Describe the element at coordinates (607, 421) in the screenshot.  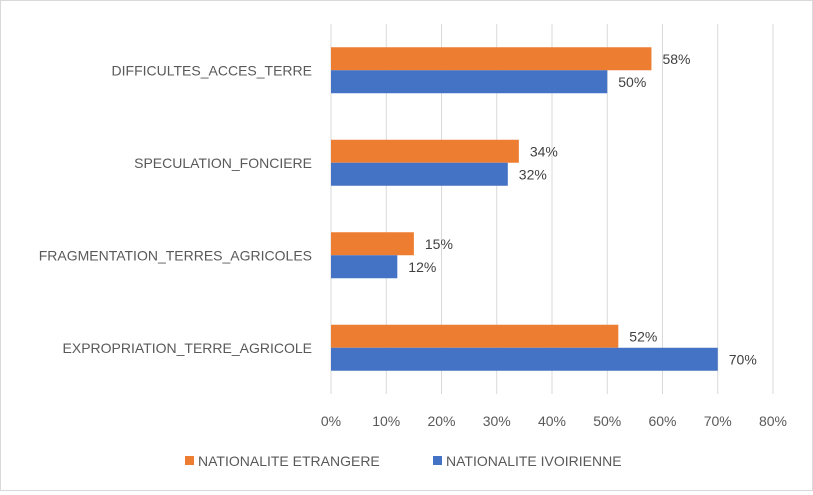
I see `x-tick-label: 50%` at that location.